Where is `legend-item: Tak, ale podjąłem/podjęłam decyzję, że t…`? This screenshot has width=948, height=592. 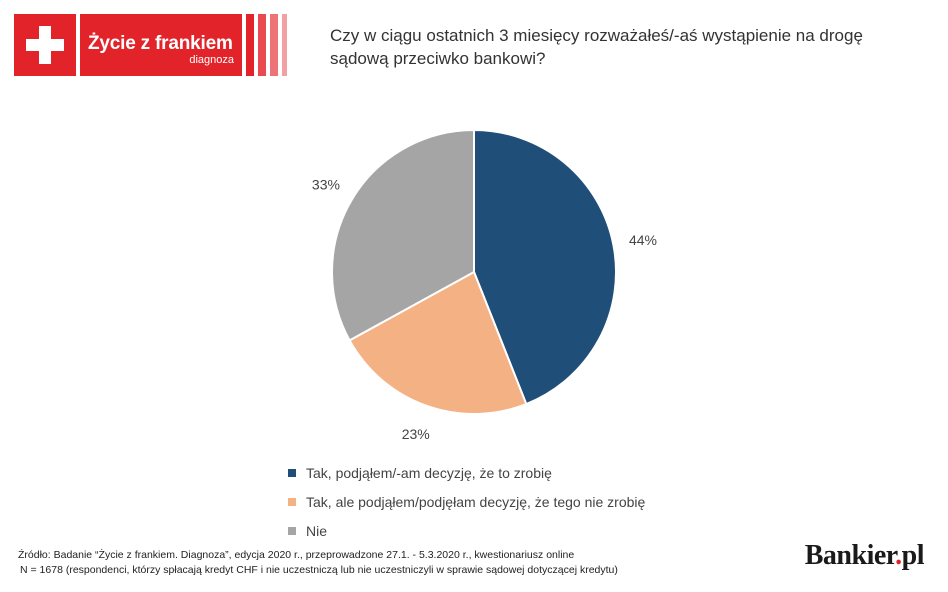
legend-item: Tak, ale podjąłem/podjęłam decyzję, że t… is located at coordinates (466, 501).